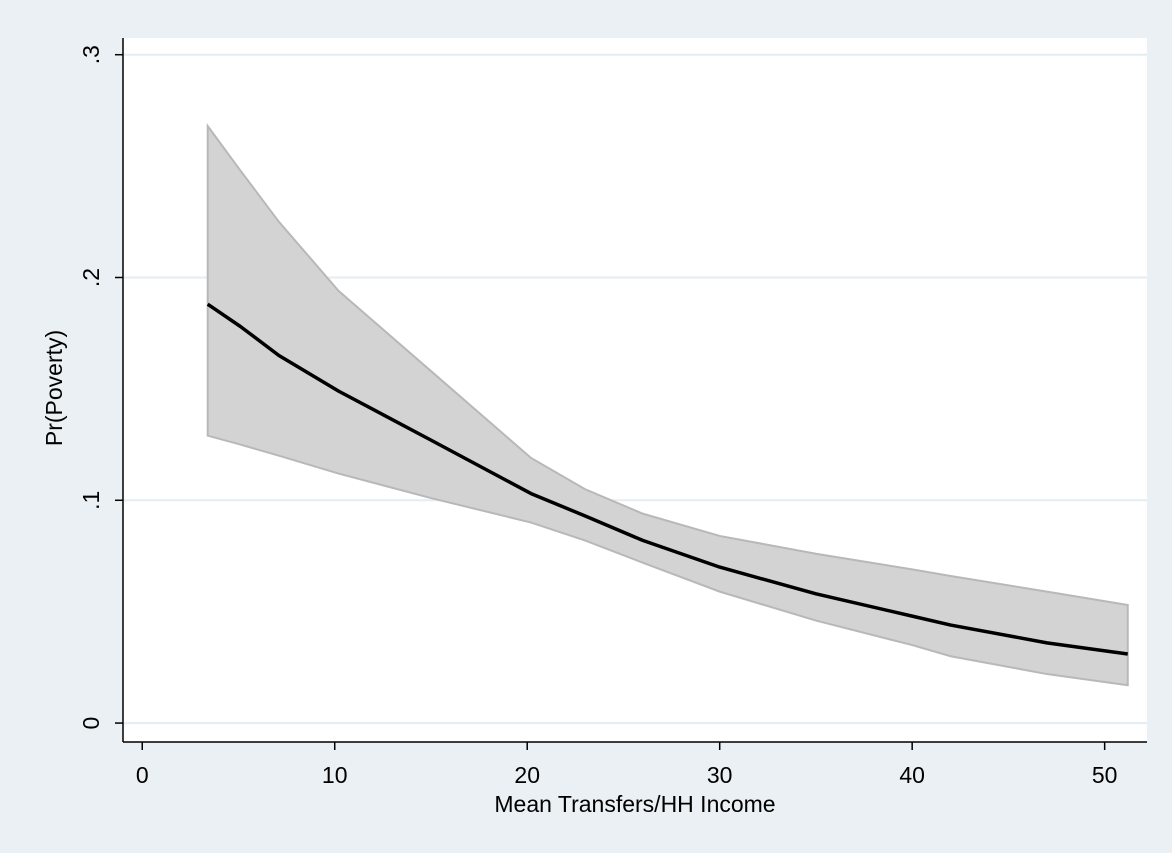 The width and height of the screenshot is (1172, 853). I want to click on y-tick-label: .2, so click(91, 277).